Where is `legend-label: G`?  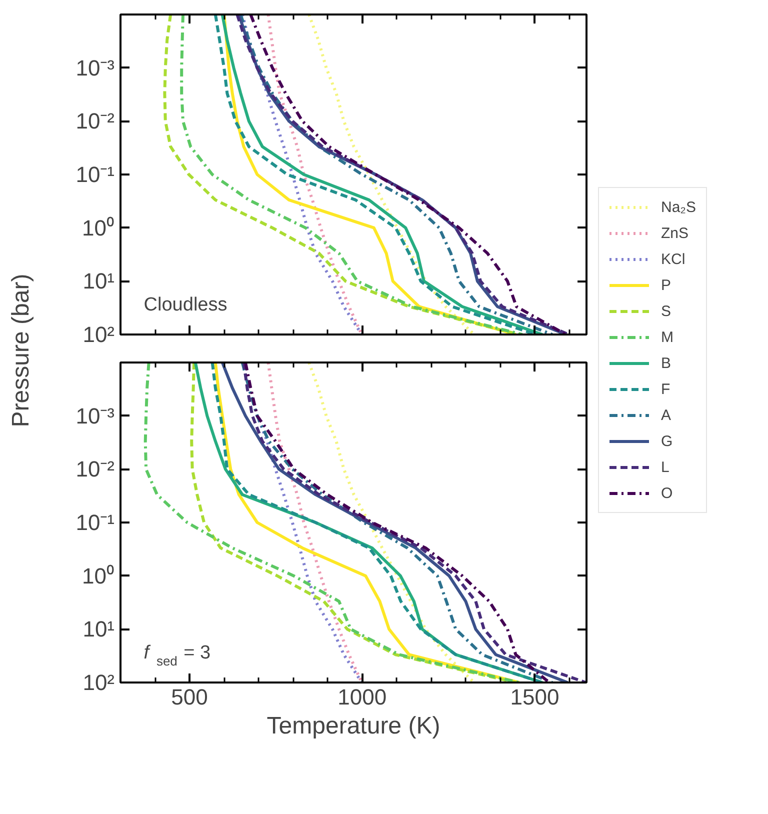
legend-label: G is located at coordinates (667, 441).